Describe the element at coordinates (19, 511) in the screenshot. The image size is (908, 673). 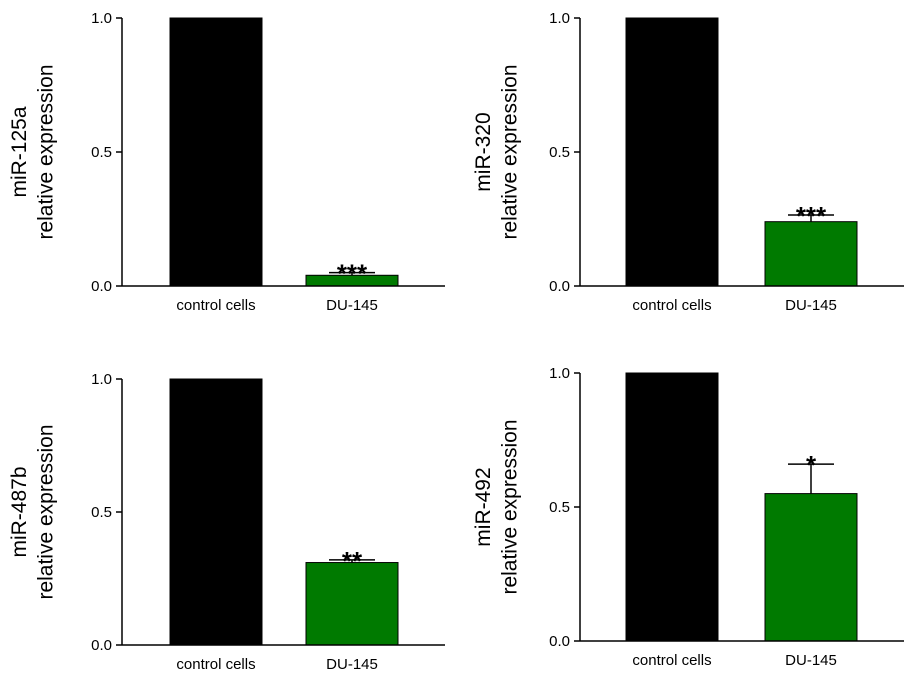
I see `y-axis-label-mirna: miR-487b` at that location.